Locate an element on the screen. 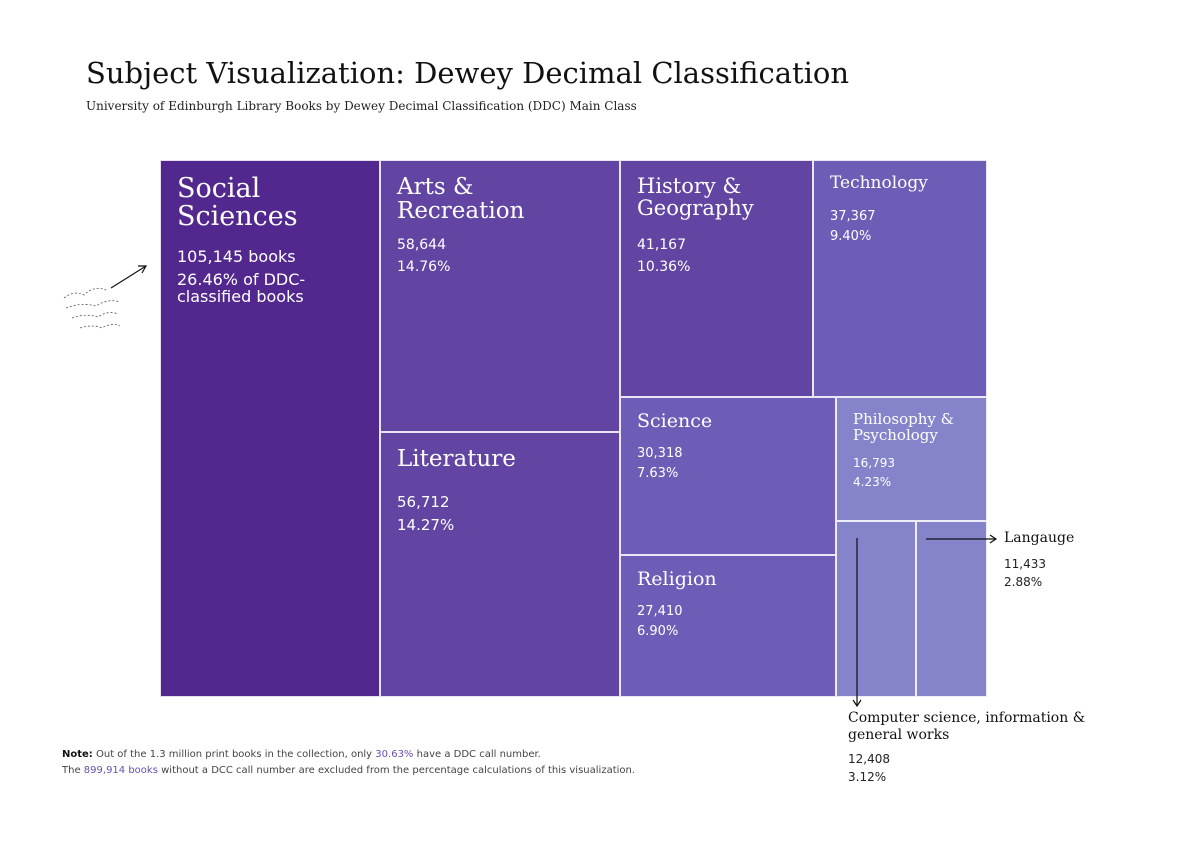  scribble-annotation is located at coordinates (105, 297).